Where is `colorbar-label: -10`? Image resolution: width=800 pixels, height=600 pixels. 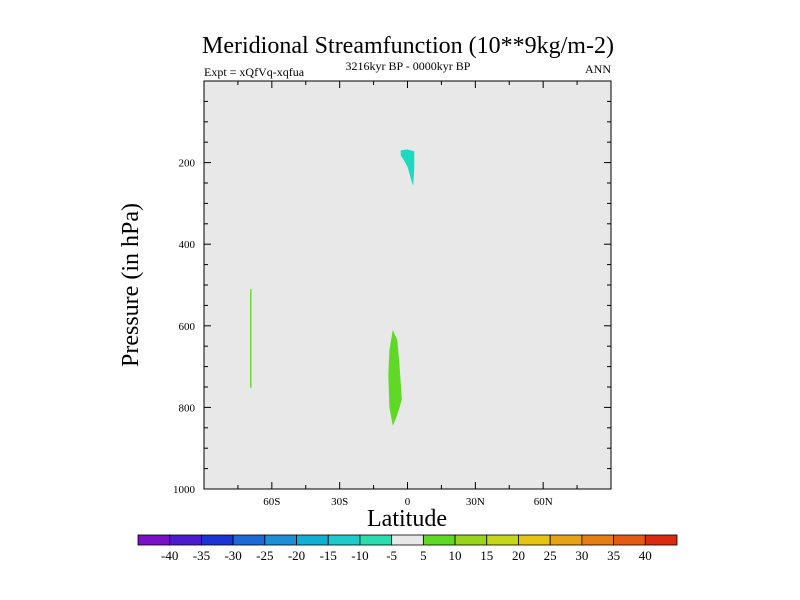
colorbar-label: -10 is located at coordinates (359, 555).